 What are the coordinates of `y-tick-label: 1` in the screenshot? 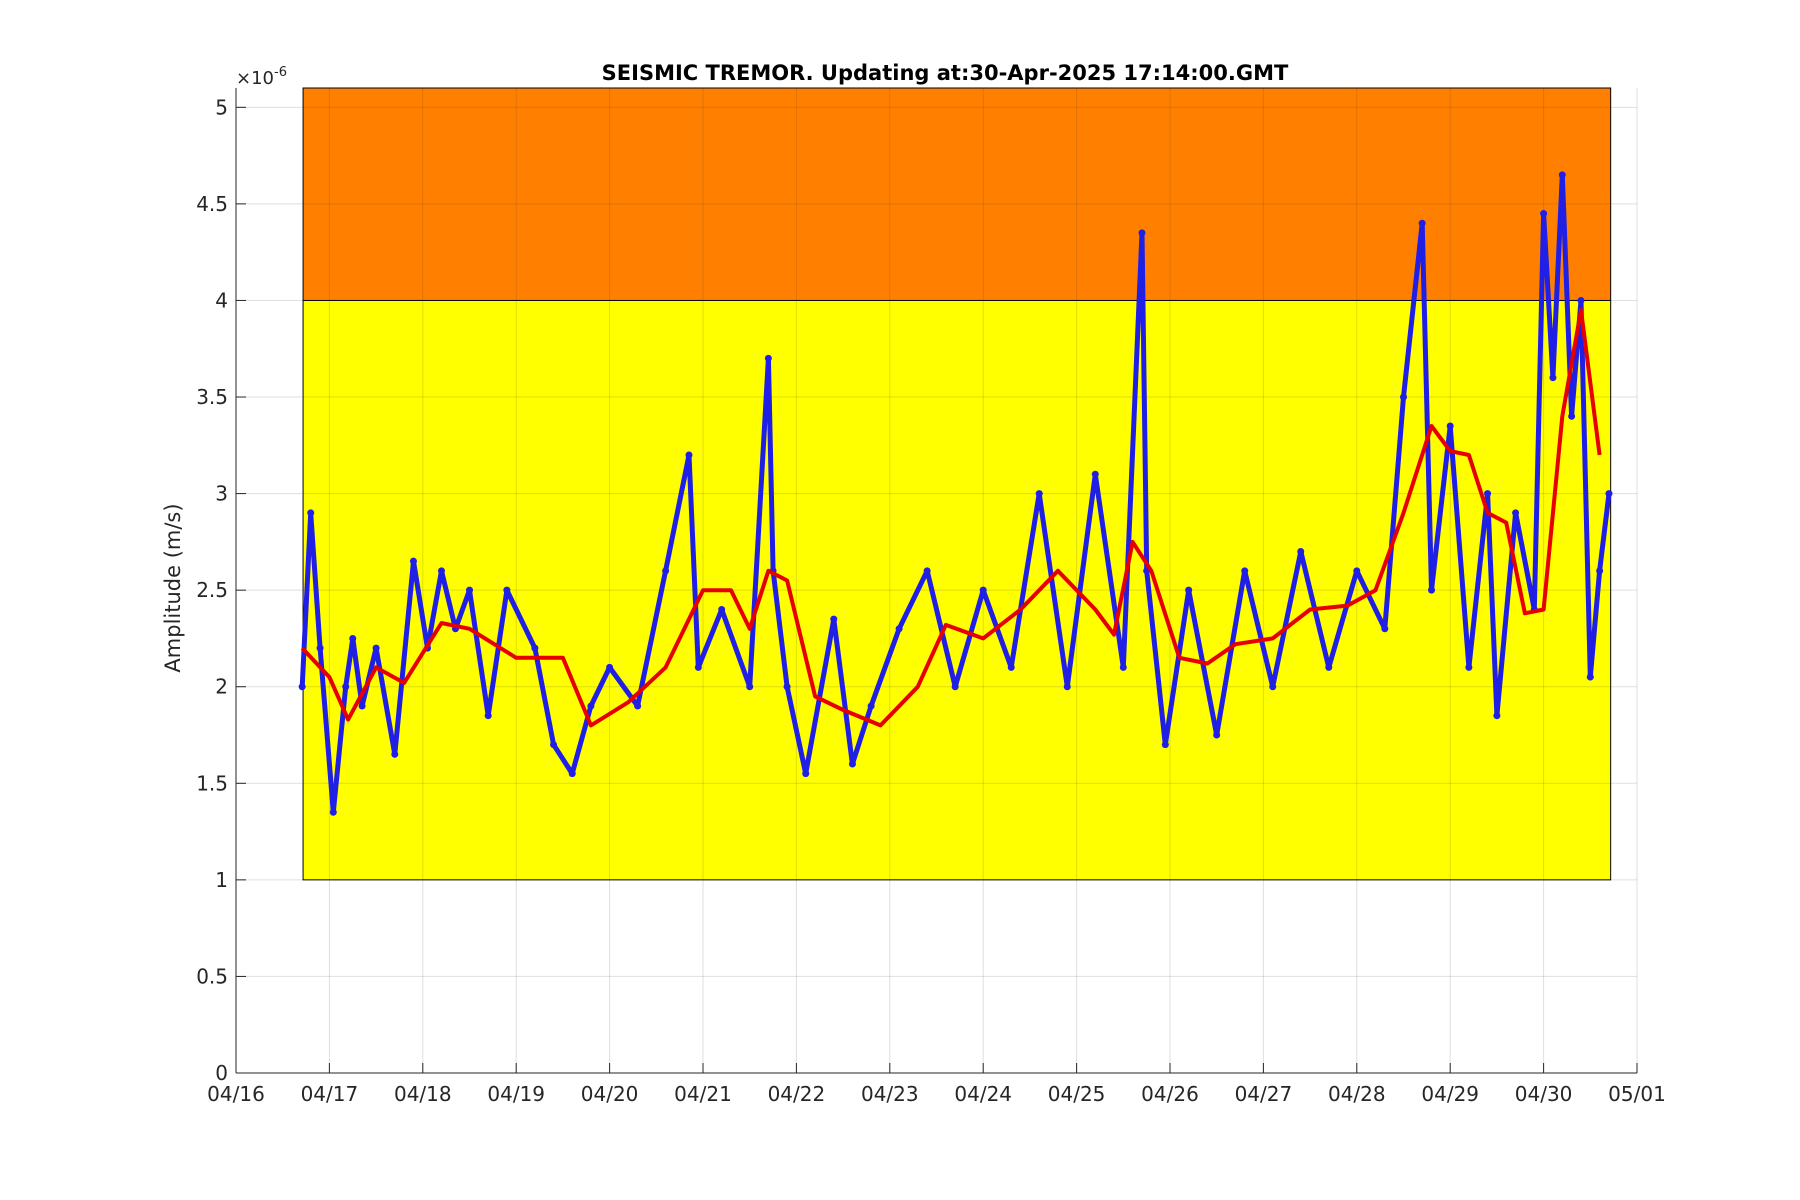 It's located at (221, 880).